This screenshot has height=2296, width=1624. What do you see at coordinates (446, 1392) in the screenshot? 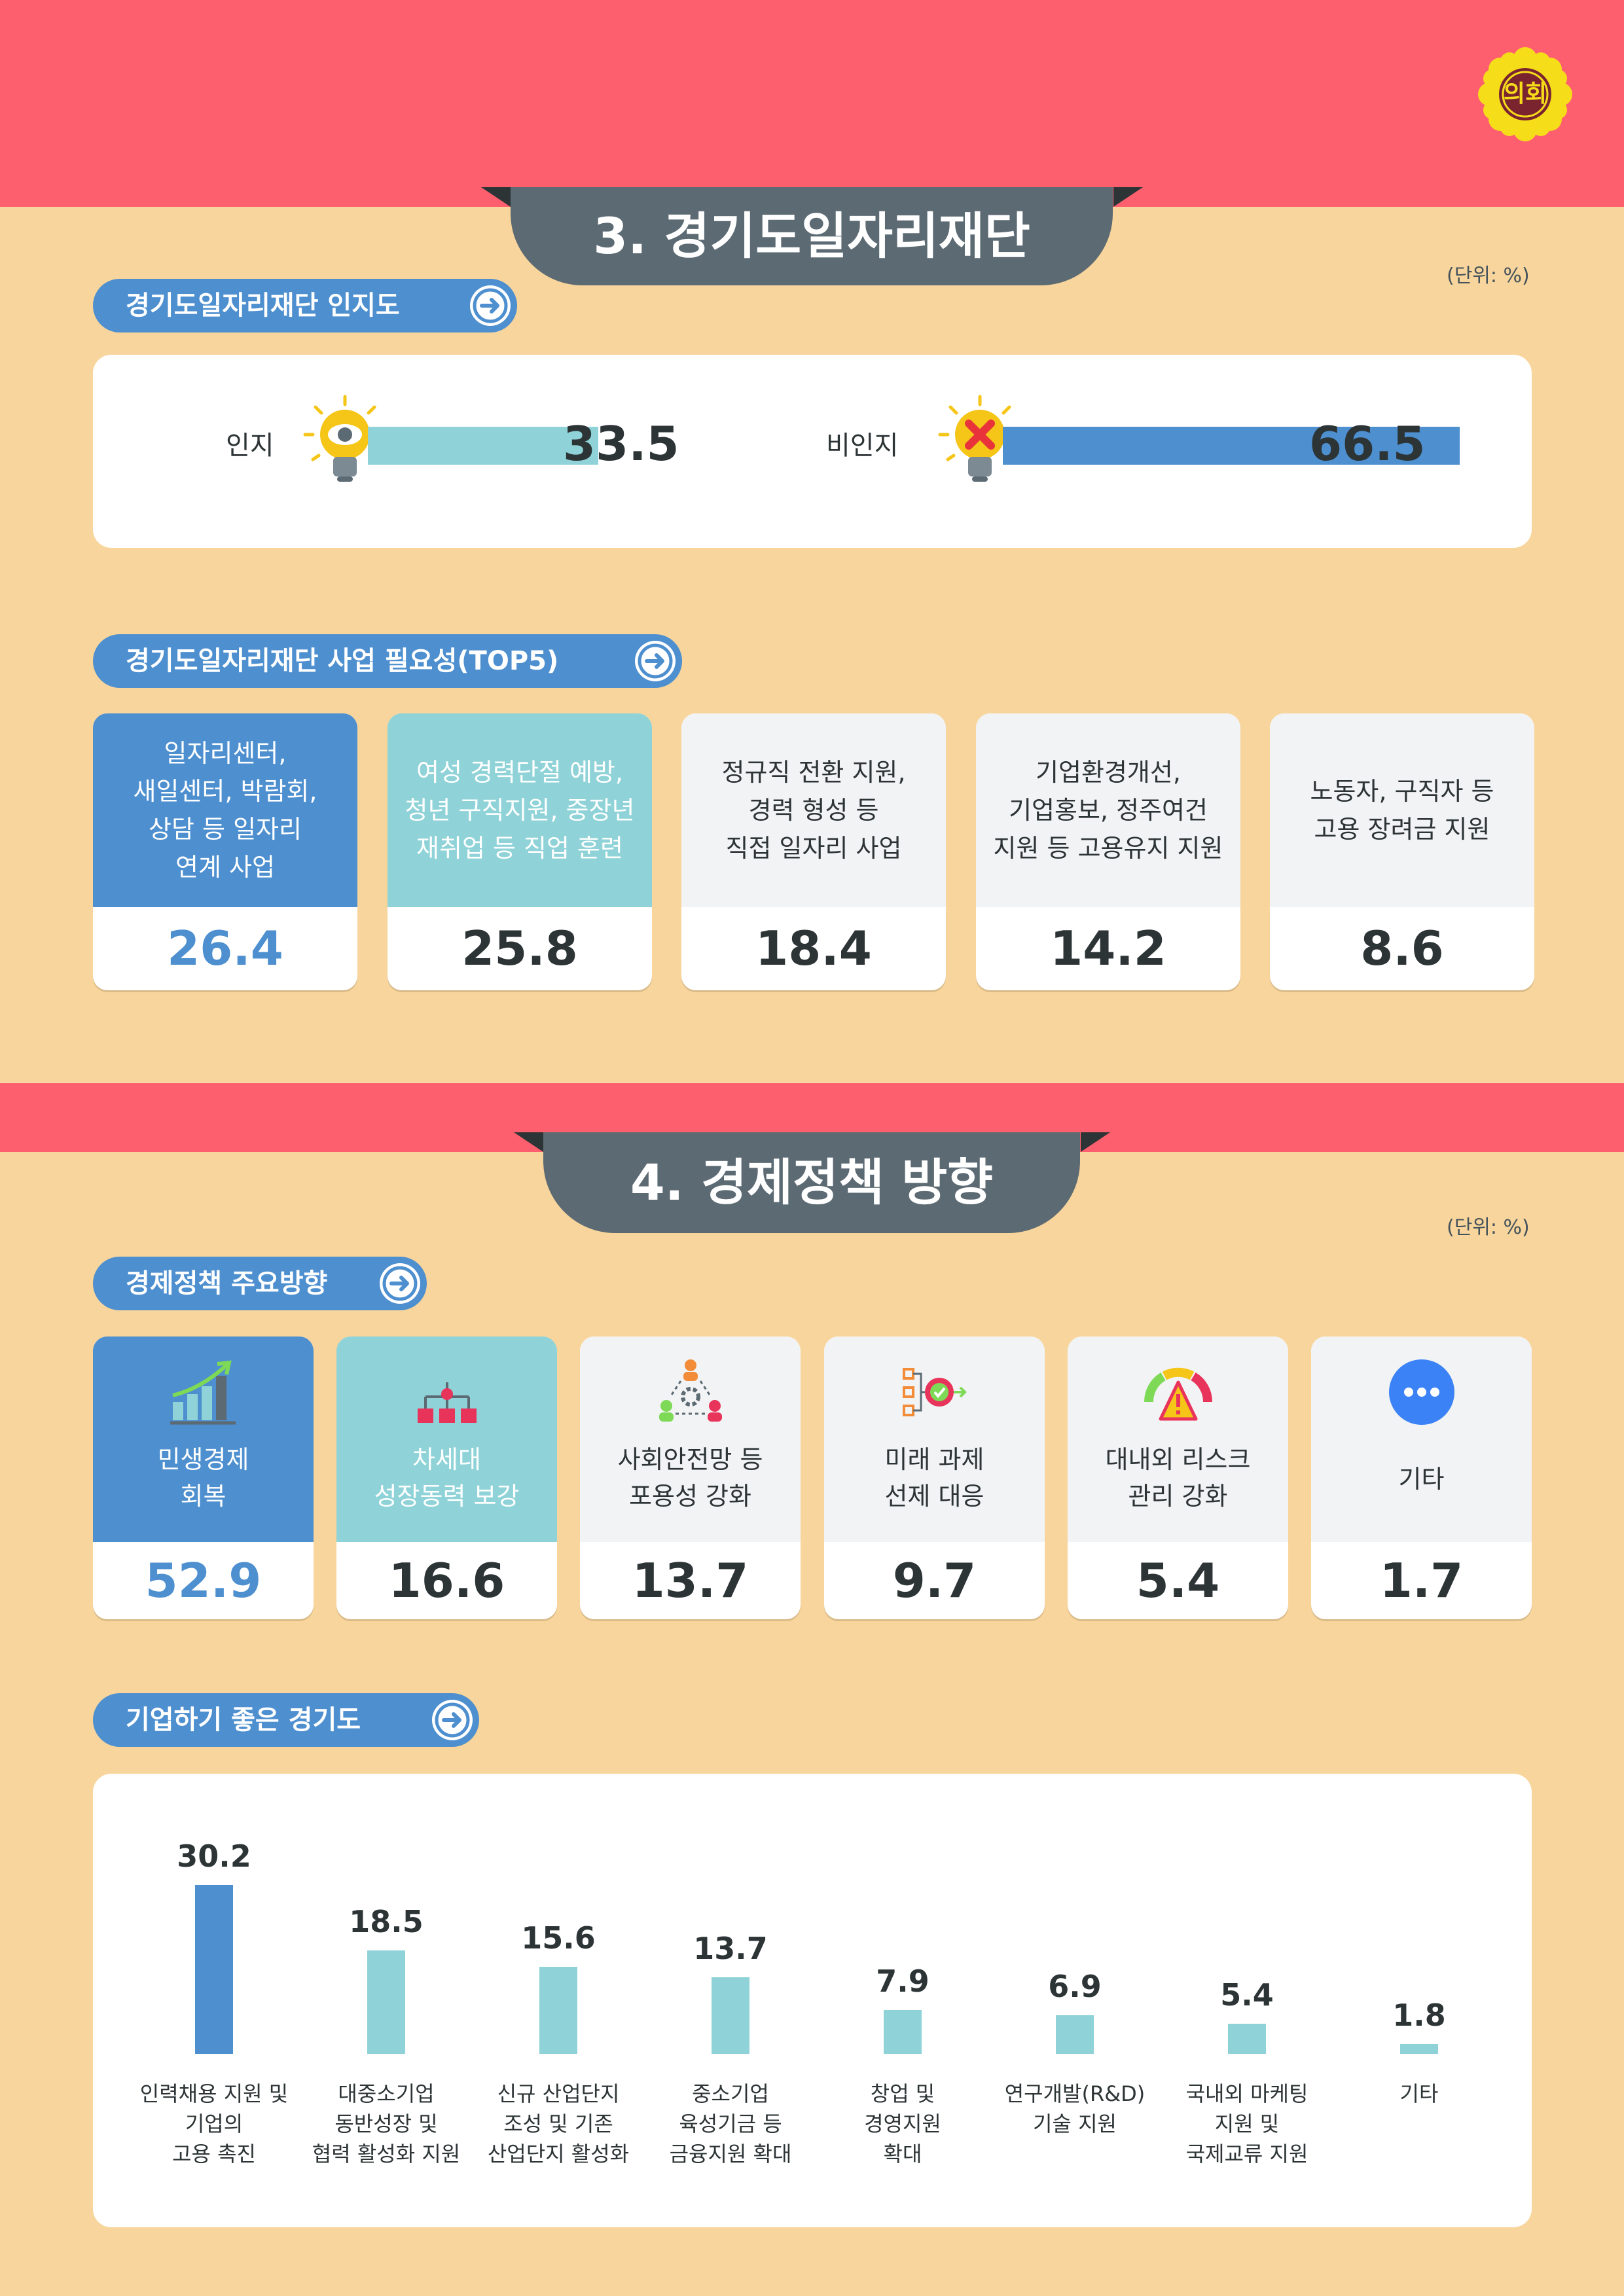
I see `hierarchy-icon` at bounding box center [446, 1392].